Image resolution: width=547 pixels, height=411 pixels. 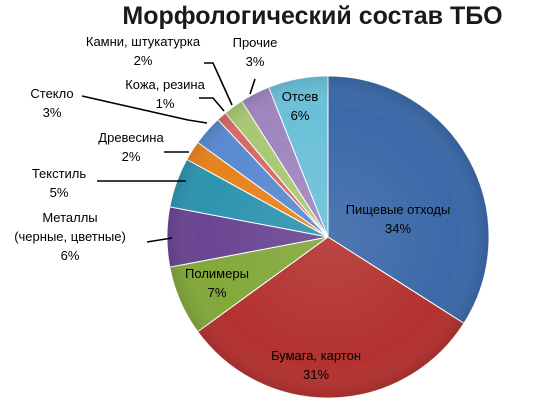 What do you see at coordinates (217, 292) in the screenshot?
I see `slice-value-label: 7%` at bounding box center [217, 292].